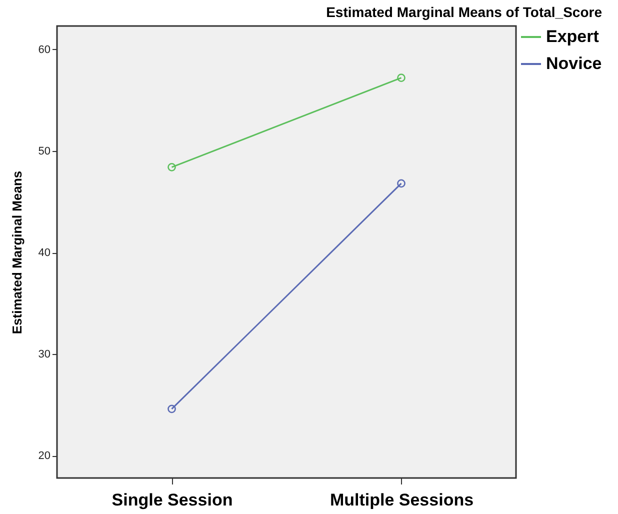 Image resolution: width=618 pixels, height=514 pixels. I want to click on legend-label: Expert, so click(573, 36).